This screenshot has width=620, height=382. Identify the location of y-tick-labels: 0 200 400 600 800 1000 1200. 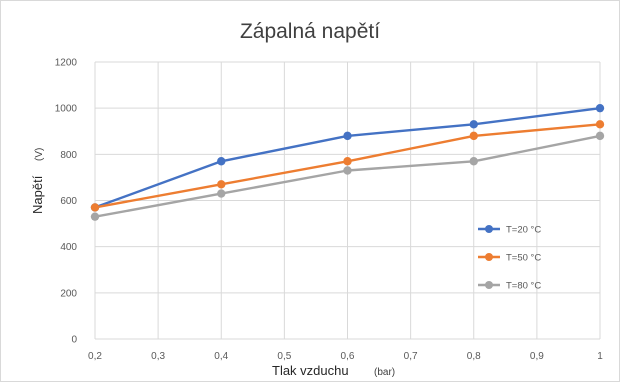
(66, 202).